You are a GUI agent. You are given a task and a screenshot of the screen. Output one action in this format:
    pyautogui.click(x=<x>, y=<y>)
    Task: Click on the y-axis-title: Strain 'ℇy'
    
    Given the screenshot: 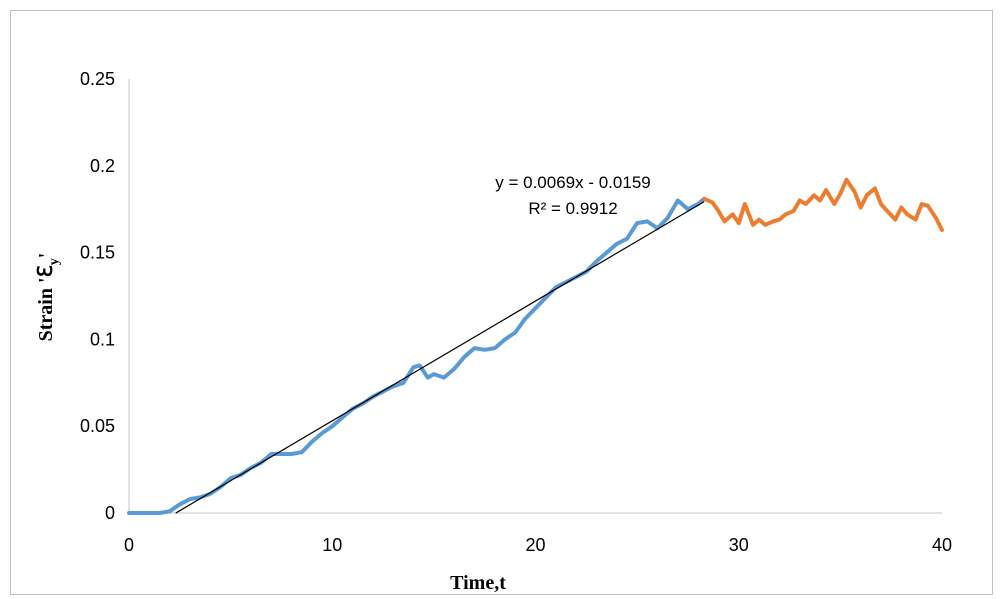 What is the action you would take?
    pyautogui.click(x=48, y=297)
    